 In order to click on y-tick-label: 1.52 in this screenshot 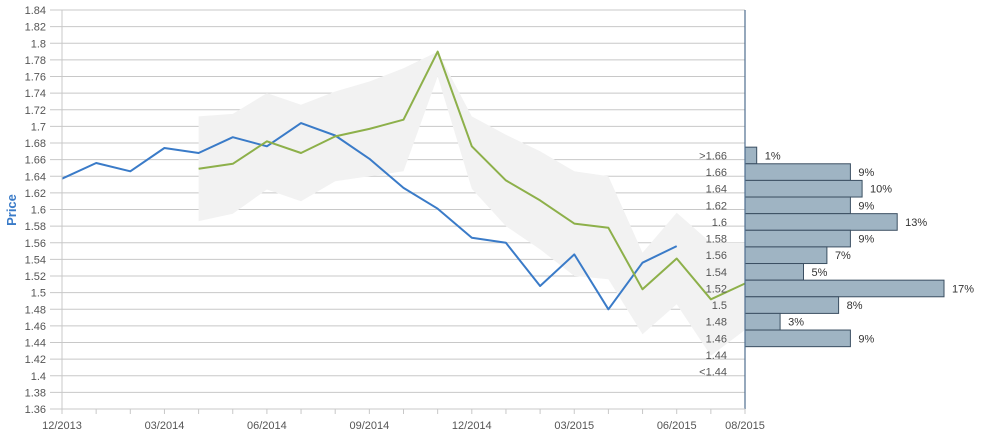, I will do `click(35, 277)`.